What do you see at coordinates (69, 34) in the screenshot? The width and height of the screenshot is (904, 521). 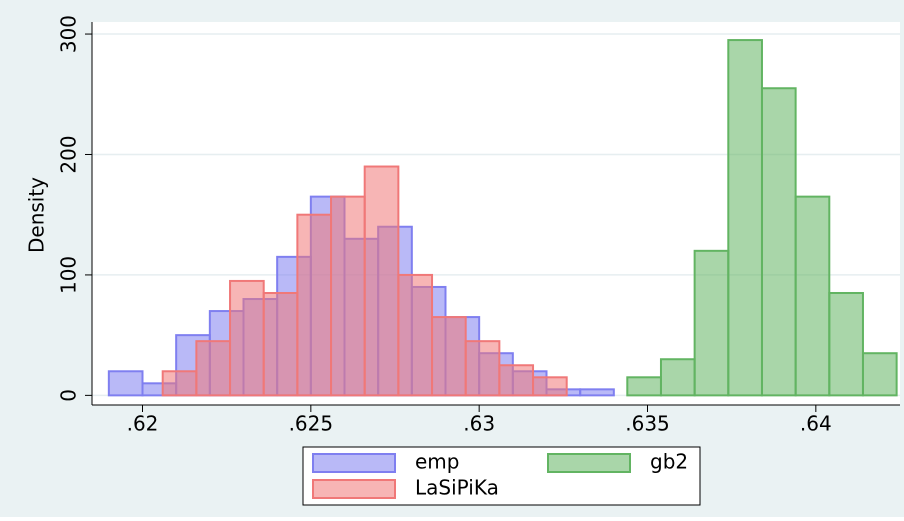 I see `y-tick-label: 300` at bounding box center [69, 34].